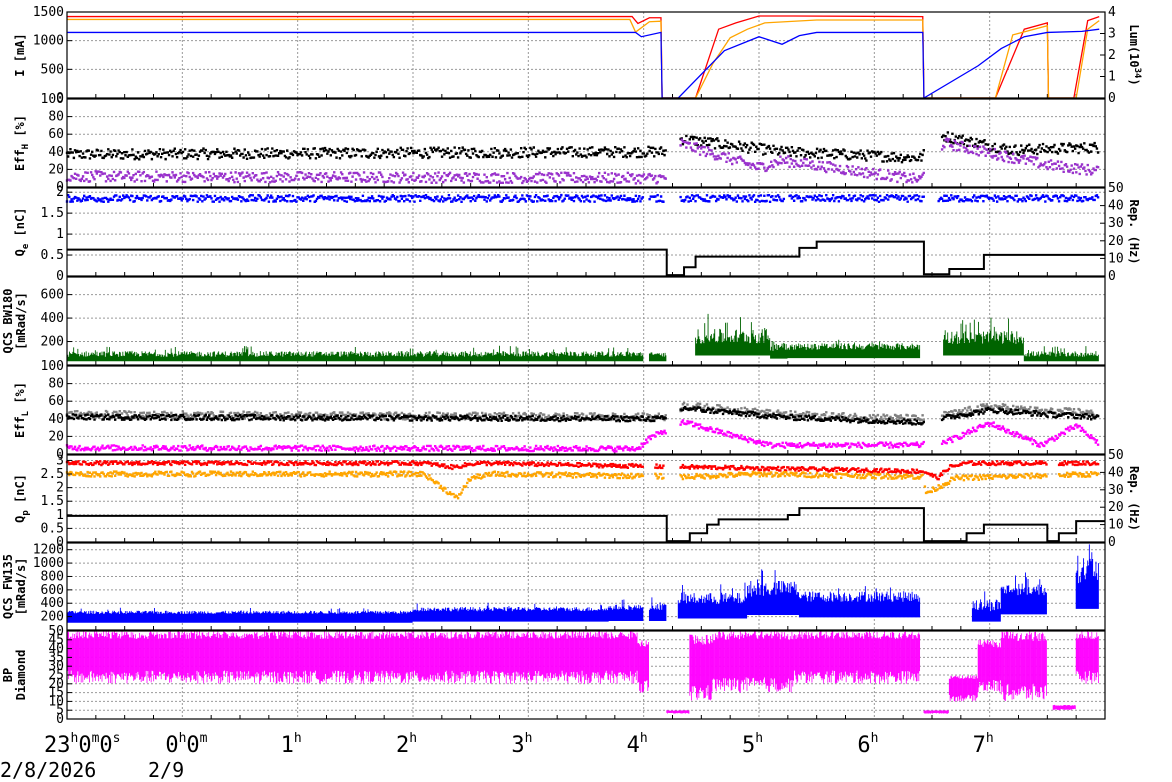  I want to click on y-tick-label: 2.5, so click(52, 474).